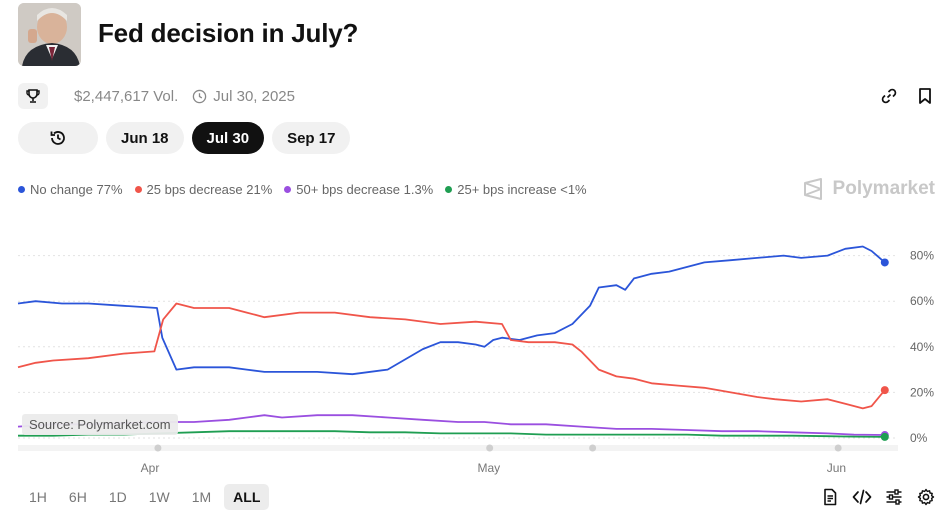 The height and width of the screenshot is (510, 949). Describe the element at coordinates (201, 497) in the screenshot. I see `range-1m: 1M` at that location.